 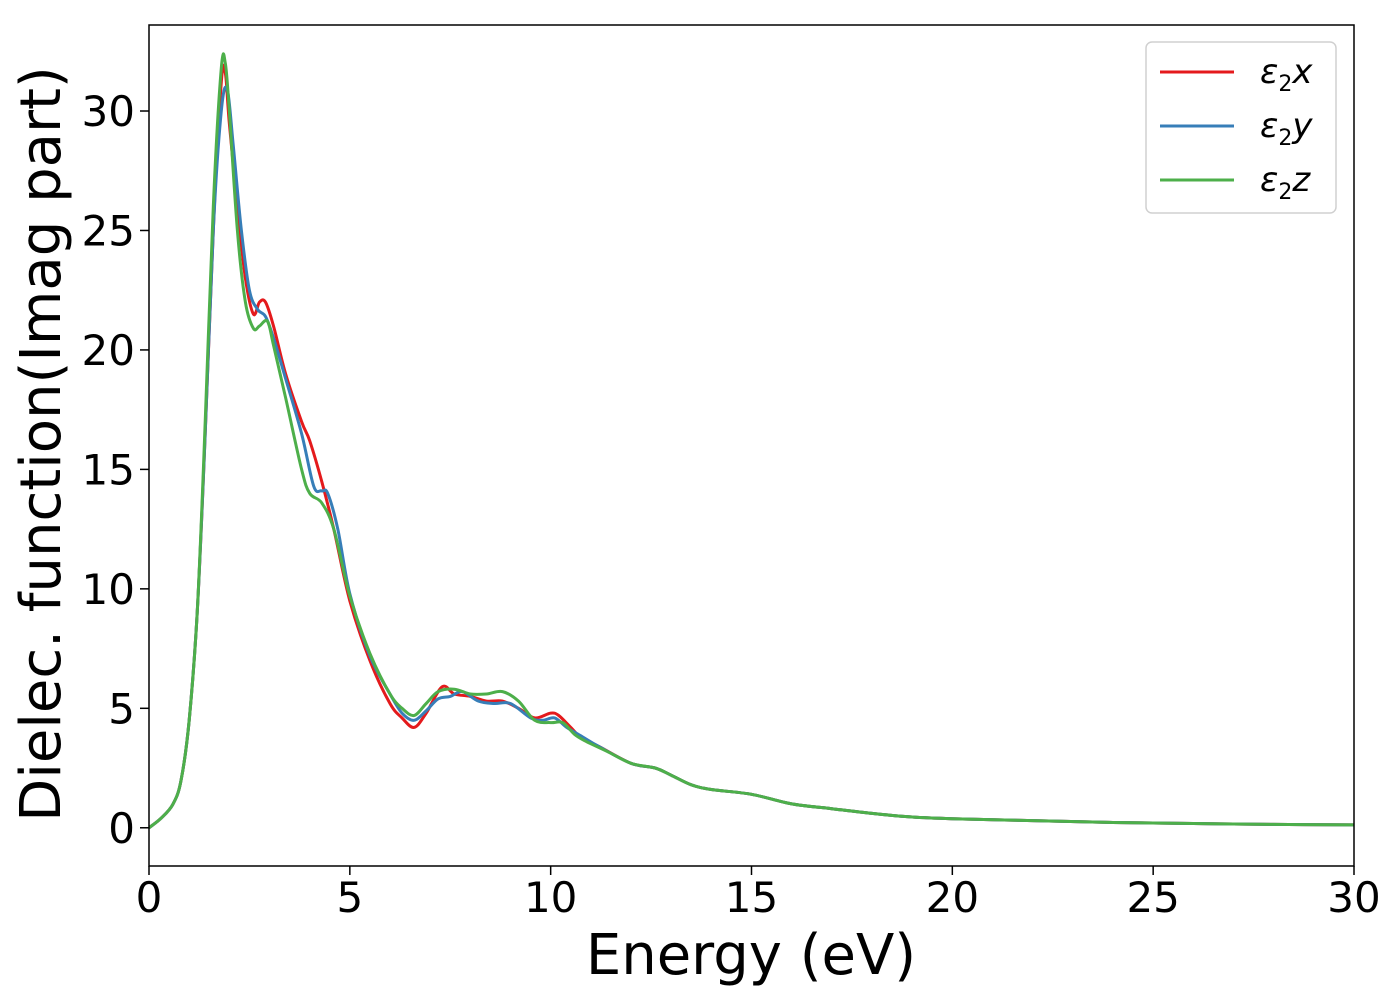 What do you see at coordinates (751, 955) in the screenshot?
I see `x-axis-label: Energy (eV)` at bounding box center [751, 955].